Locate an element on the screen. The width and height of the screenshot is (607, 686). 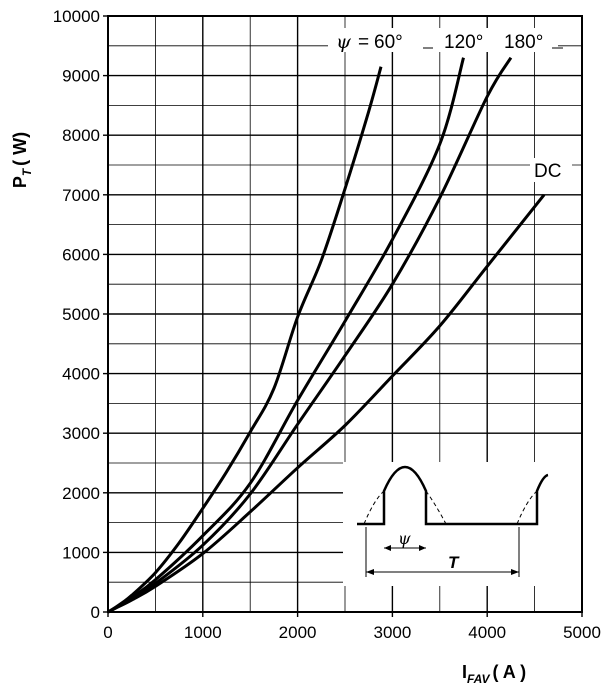
y-tick-label: 4000 is located at coordinates (81, 374).